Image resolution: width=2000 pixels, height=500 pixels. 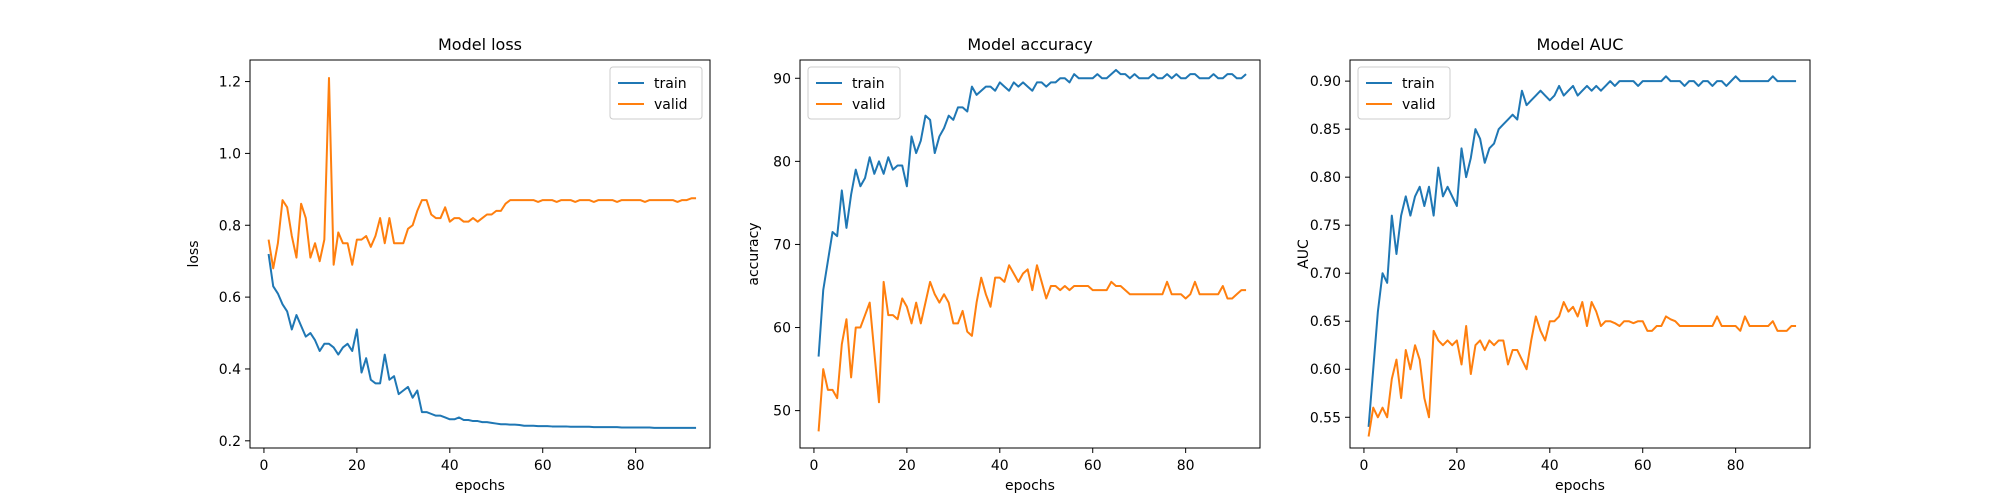 I want to click on chart-title: Model accuracy, so click(x=1029, y=44).